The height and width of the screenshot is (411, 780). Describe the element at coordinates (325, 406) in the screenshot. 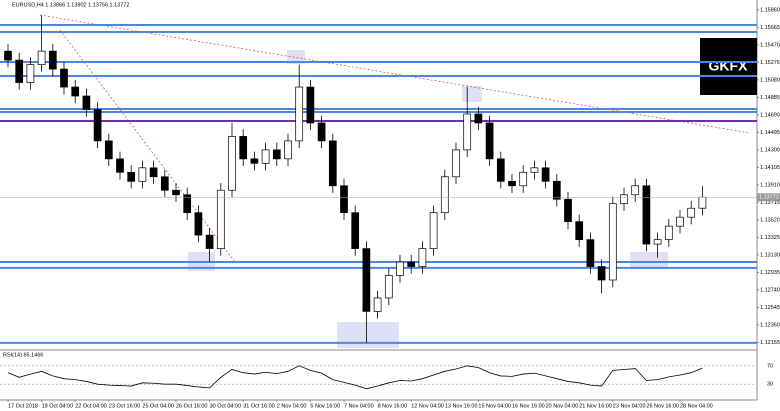

I see `x-tick-label: 5 Nov 16:00` at that location.